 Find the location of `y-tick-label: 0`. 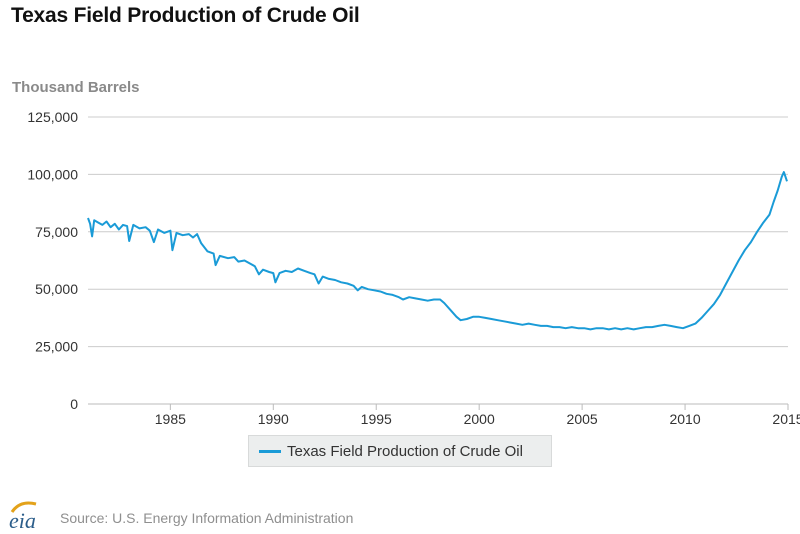

y-tick-label: 0 is located at coordinates (74, 404).